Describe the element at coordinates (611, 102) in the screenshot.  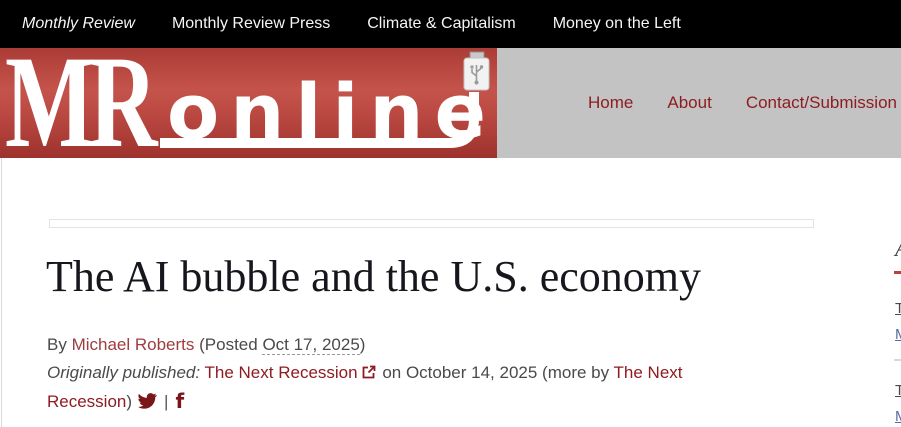
I see `nav-link-home: Home` at that location.